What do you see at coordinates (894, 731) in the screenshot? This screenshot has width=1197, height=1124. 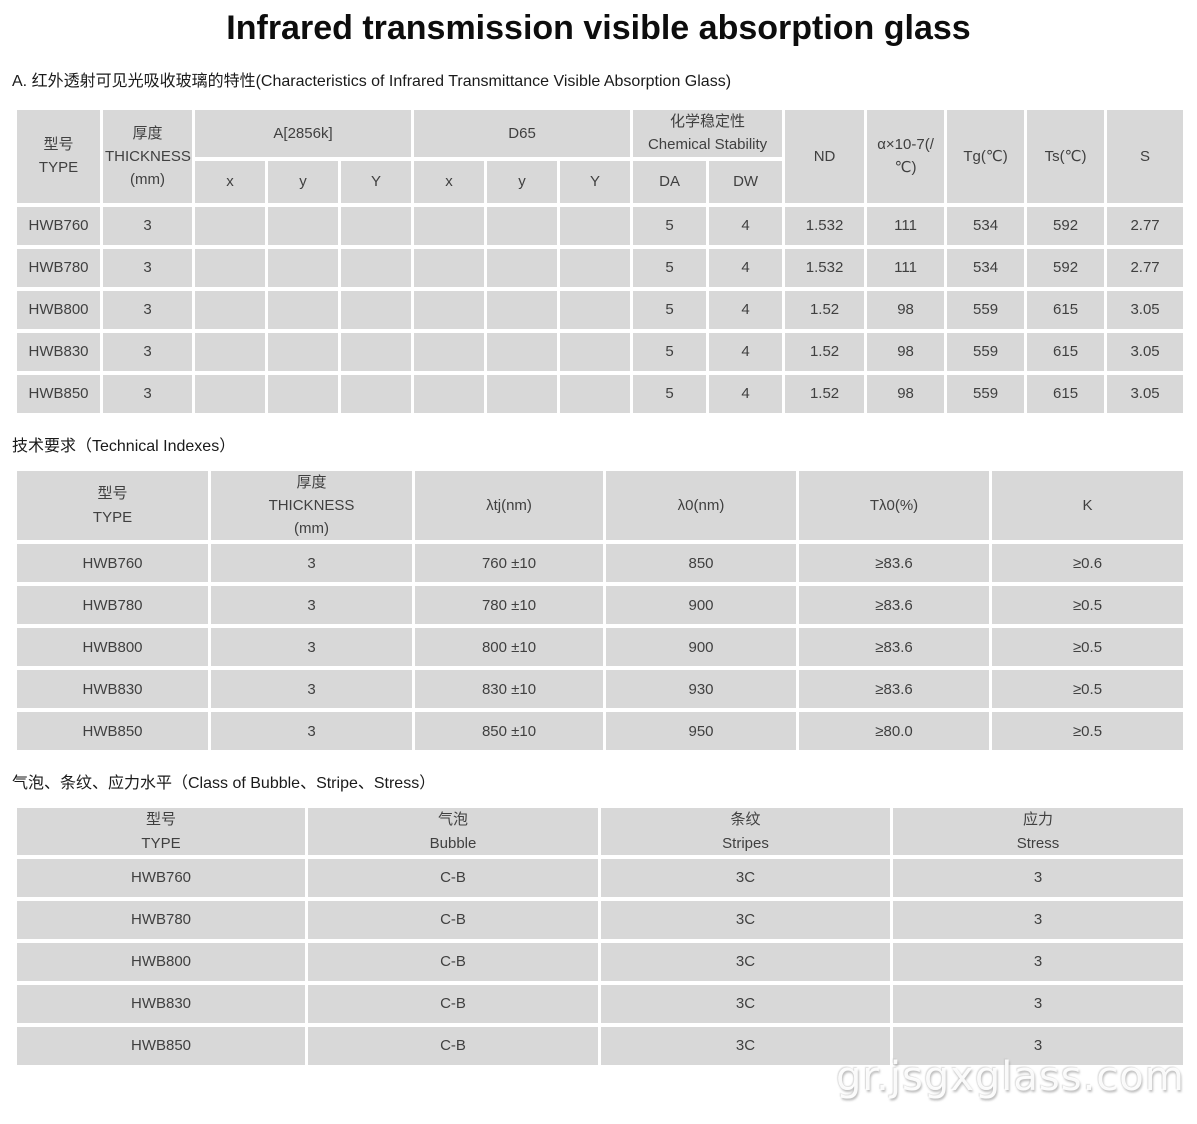 I see `table-cell: ≥80.0` at bounding box center [894, 731].